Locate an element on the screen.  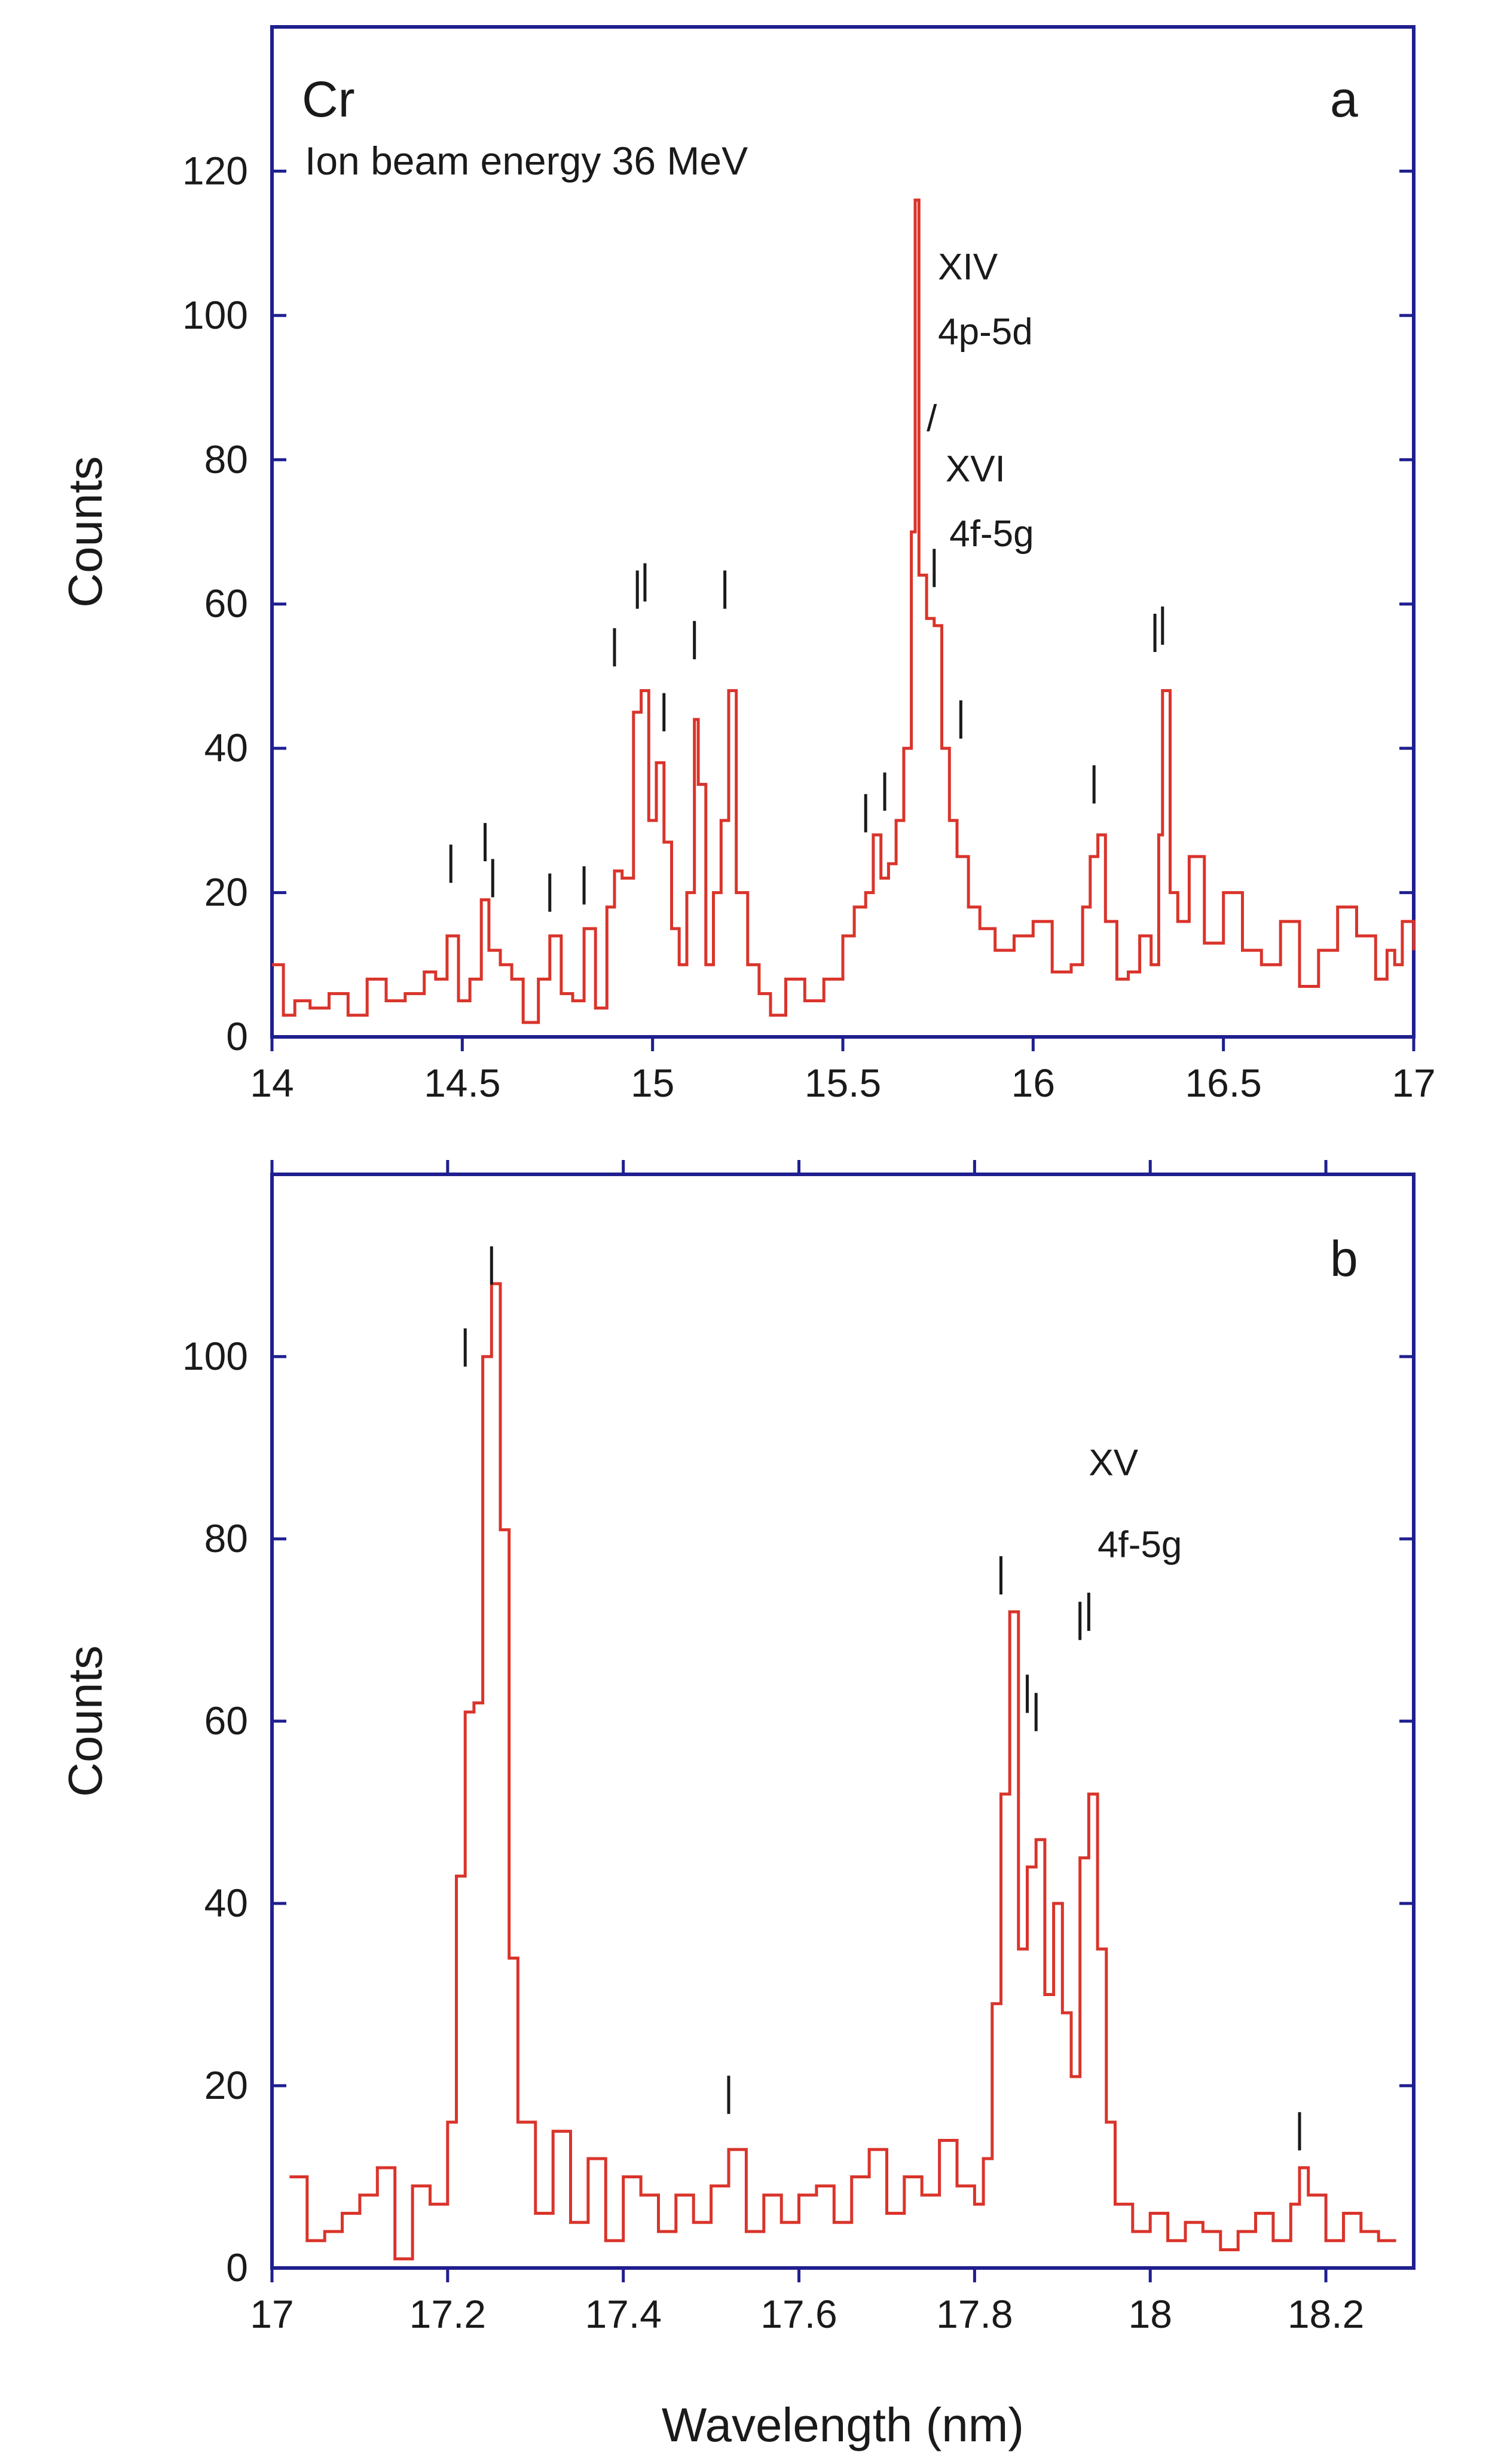
annotation: XV is located at coordinates (1113, 1462).